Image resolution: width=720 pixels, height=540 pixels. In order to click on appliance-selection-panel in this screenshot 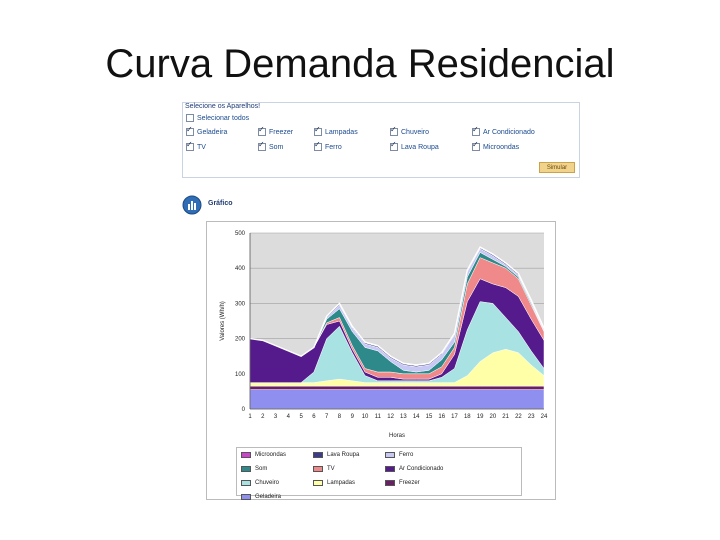, I will do `click(381, 140)`.